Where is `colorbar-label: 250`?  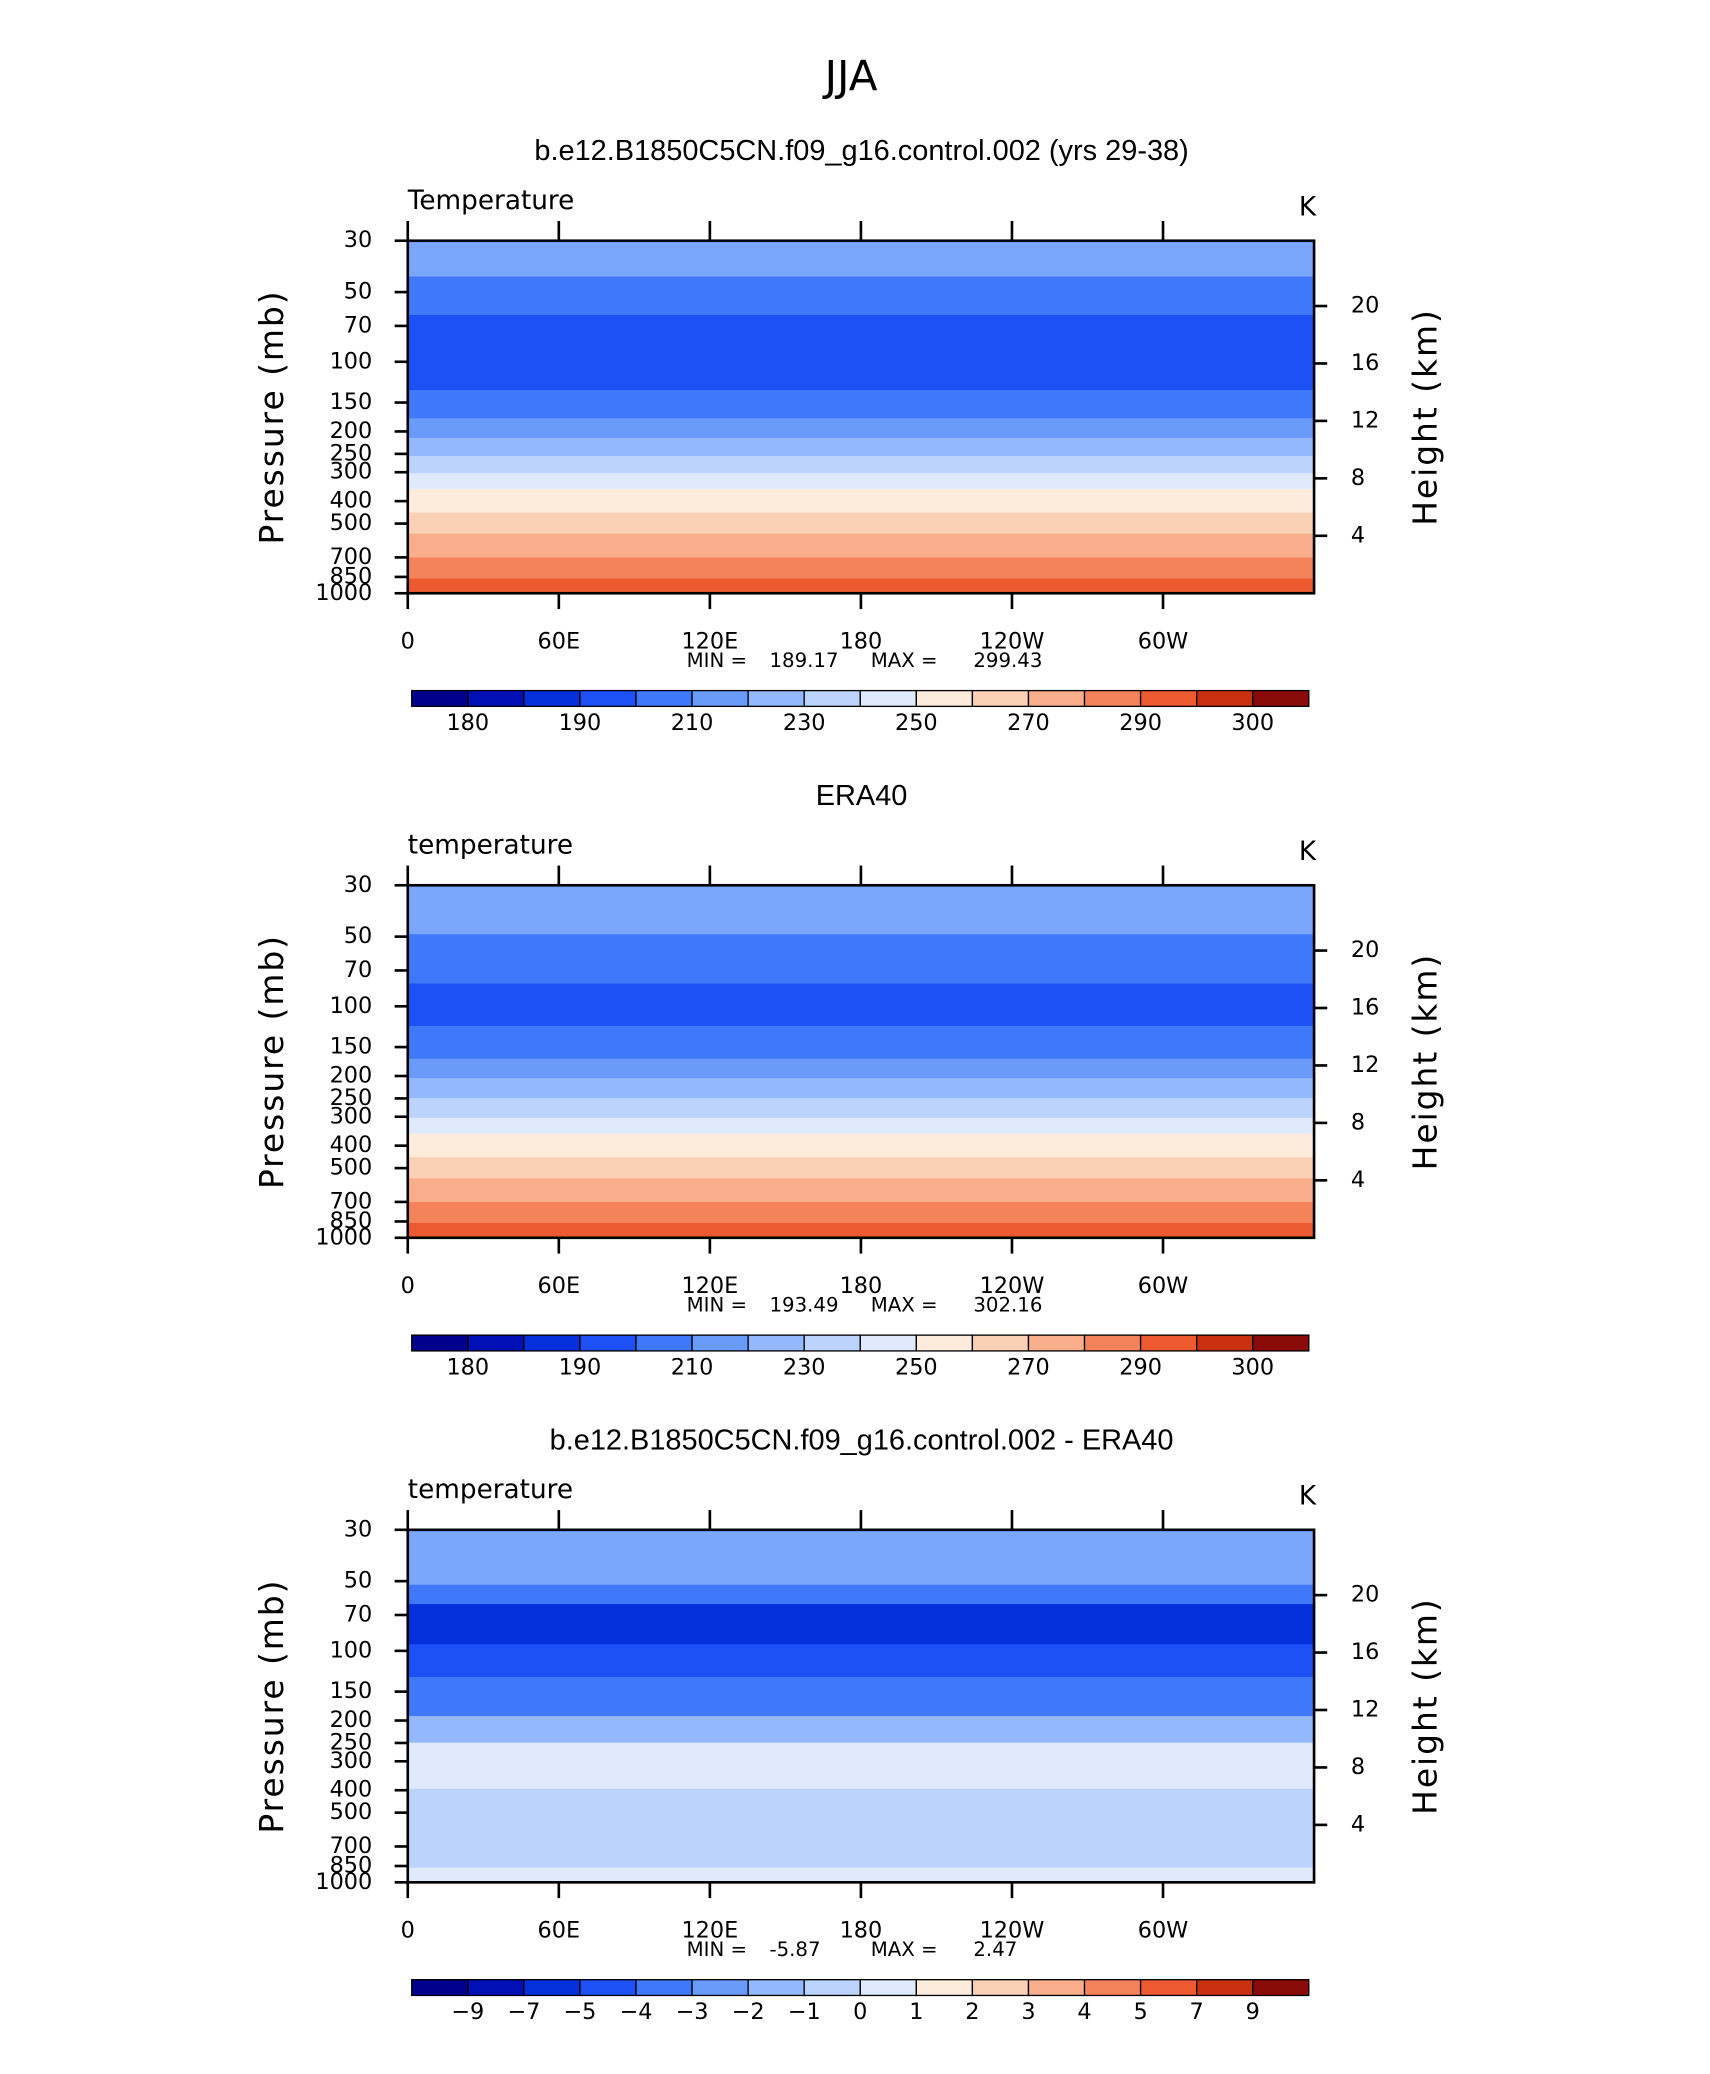 colorbar-label: 250 is located at coordinates (916, 723).